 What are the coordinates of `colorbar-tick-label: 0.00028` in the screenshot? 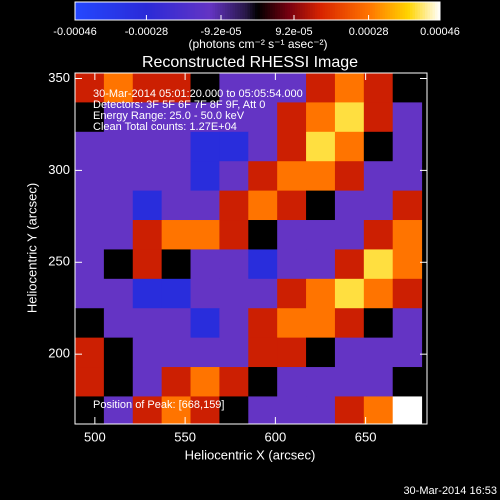 It's located at (369, 32).